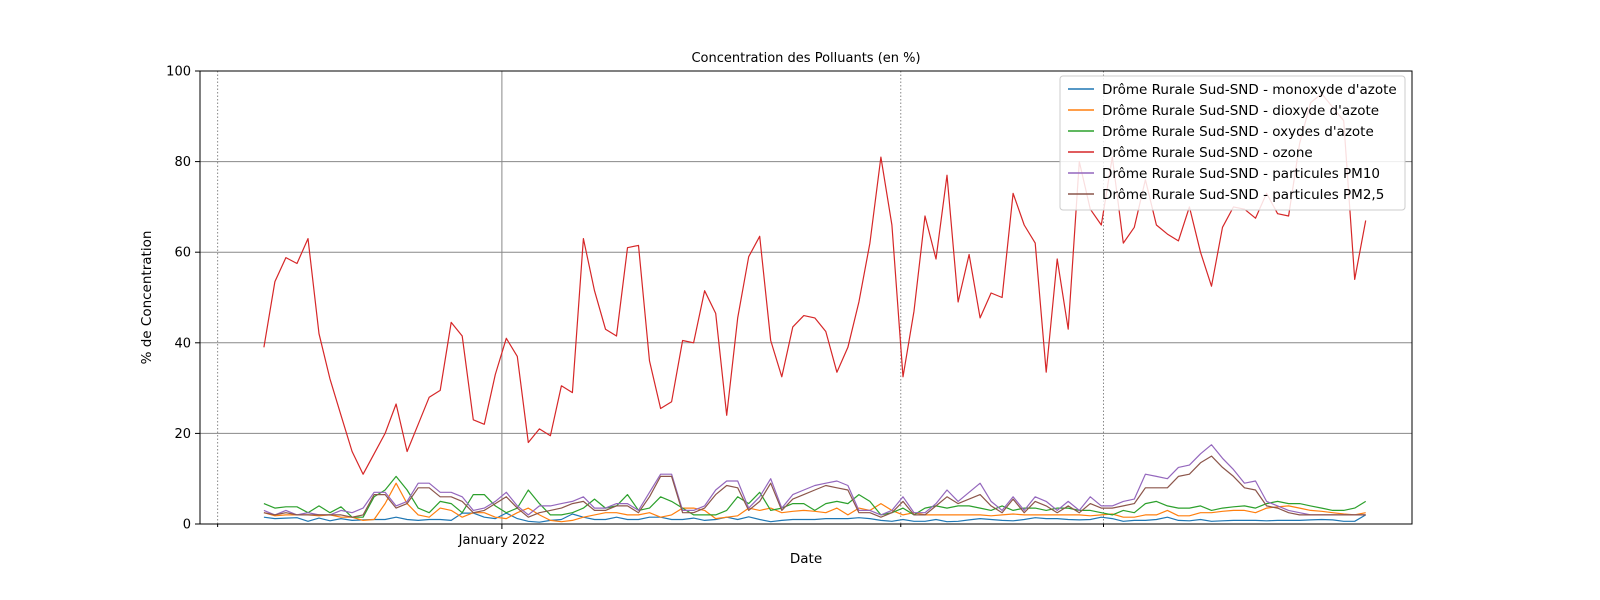 The image size is (1600, 600). What do you see at coordinates (178, 72) in the screenshot?
I see `y-tick-label: 100` at bounding box center [178, 72].